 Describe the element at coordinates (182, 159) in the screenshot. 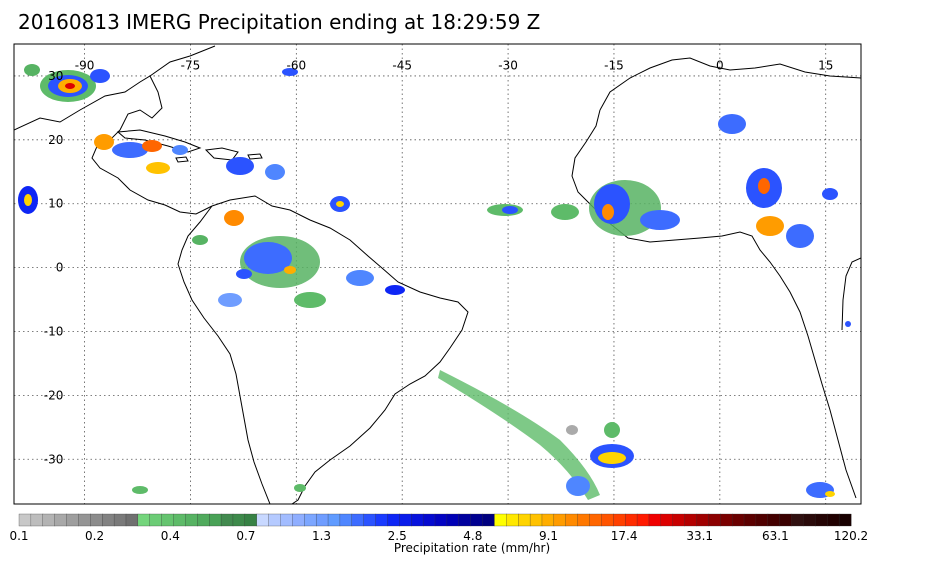

I see `coastline-jamaica` at that location.